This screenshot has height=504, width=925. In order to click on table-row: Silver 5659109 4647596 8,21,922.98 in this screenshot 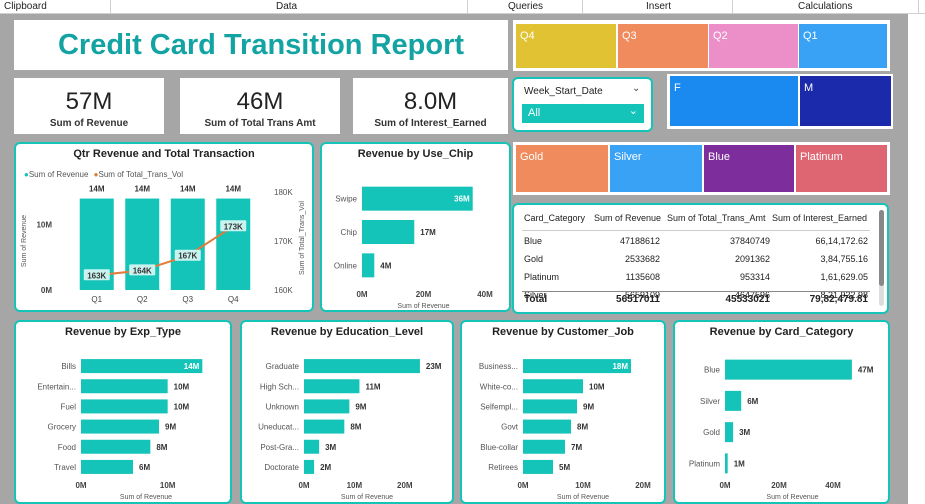, I will do `click(699, 297)`.